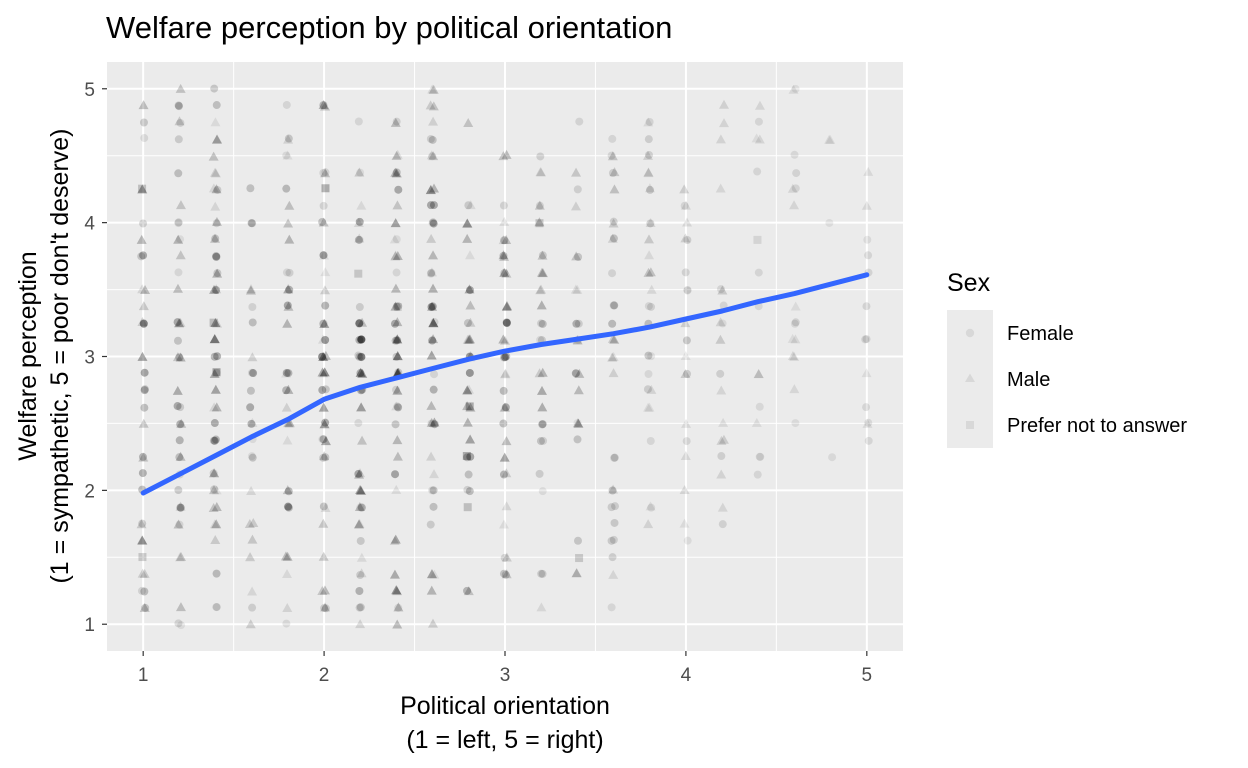 The height and width of the screenshot is (768, 1248). I want to click on legend-label-female: Female, so click(1040, 334).